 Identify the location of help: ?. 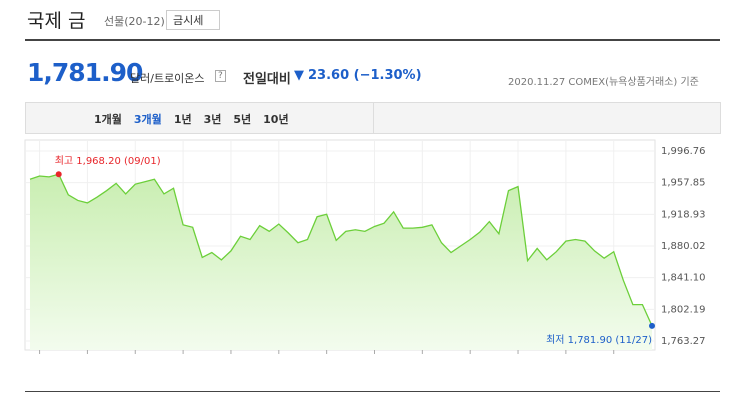
(220, 76).